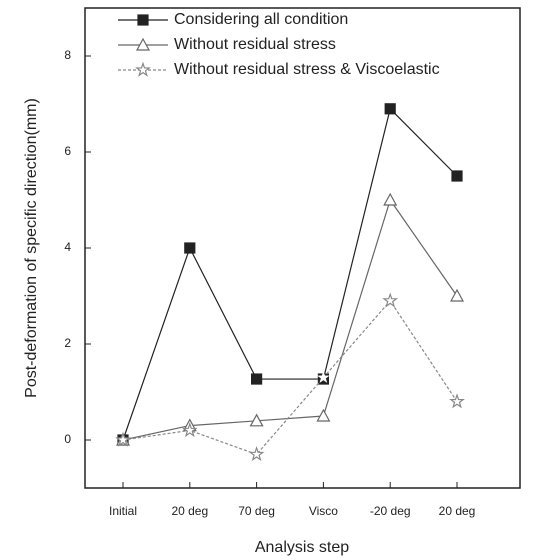 Image resolution: width=558 pixels, height=560 pixels. What do you see at coordinates (256, 511) in the screenshot?
I see `x-tick-label: 70 deg` at bounding box center [256, 511].